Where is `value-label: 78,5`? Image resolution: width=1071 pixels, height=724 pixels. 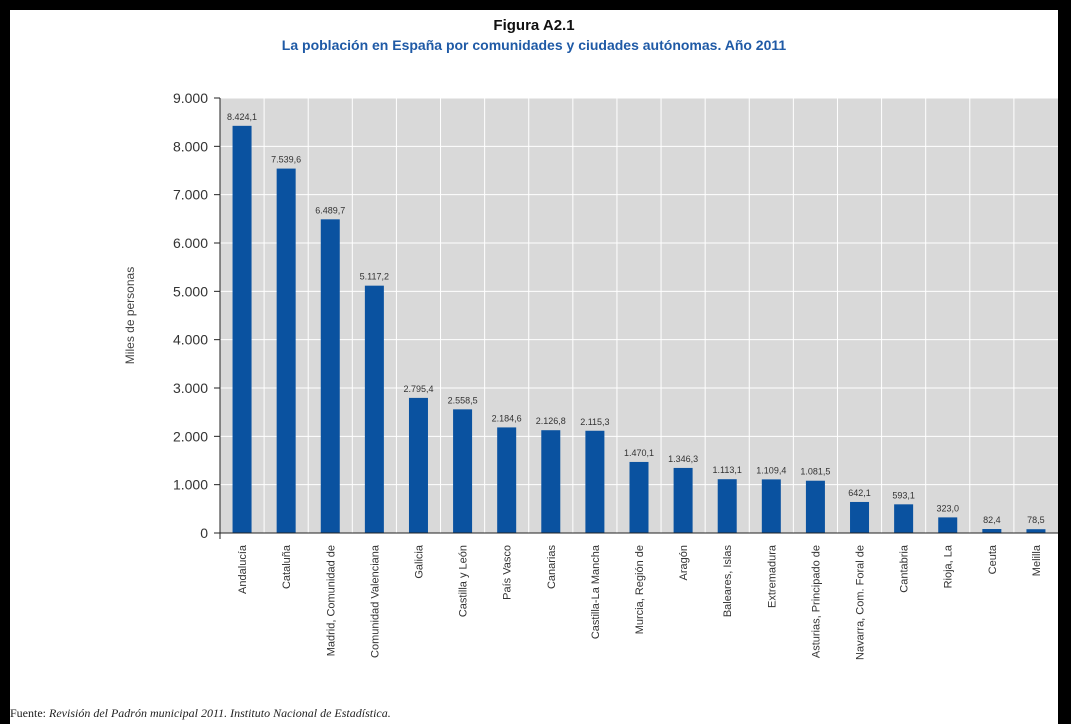 value-label: 78,5 is located at coordinates (1036, 520).